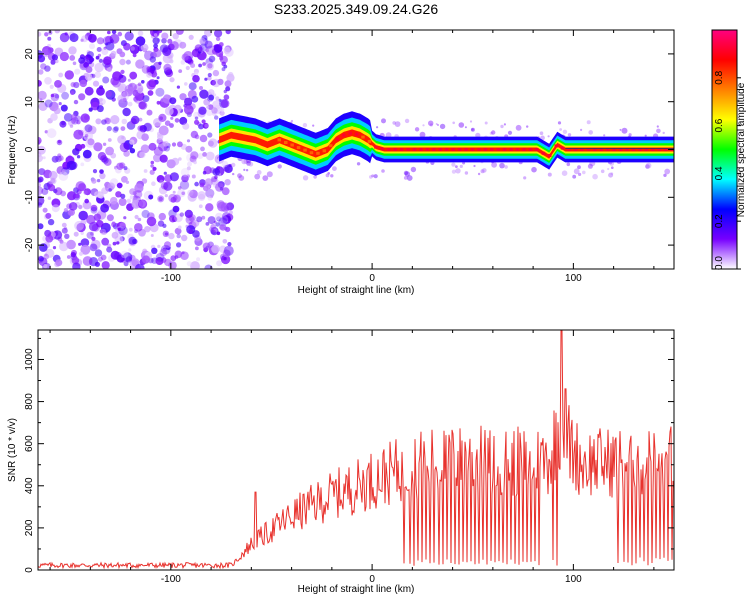 The height and width of the screenshot is (600, 750). What do you see at coordinates (719, 263) in the screenshot?
I see `colorbar-tick-label: 0.0` at bounding box center [719, 263].